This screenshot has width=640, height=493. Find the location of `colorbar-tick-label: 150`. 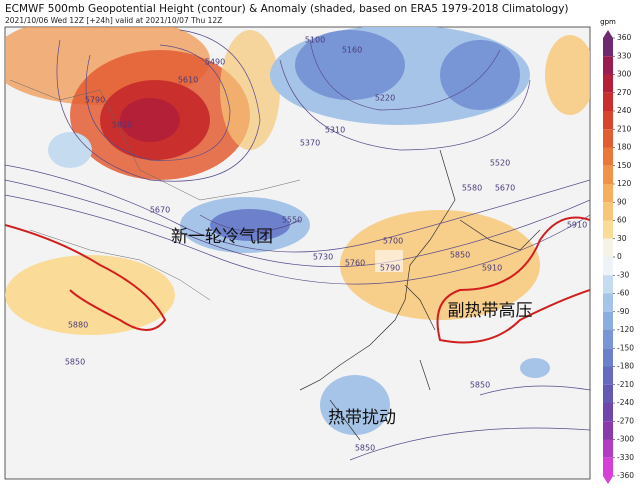

colorbar-tick-label: 150 is located at coordinates (624, 165).